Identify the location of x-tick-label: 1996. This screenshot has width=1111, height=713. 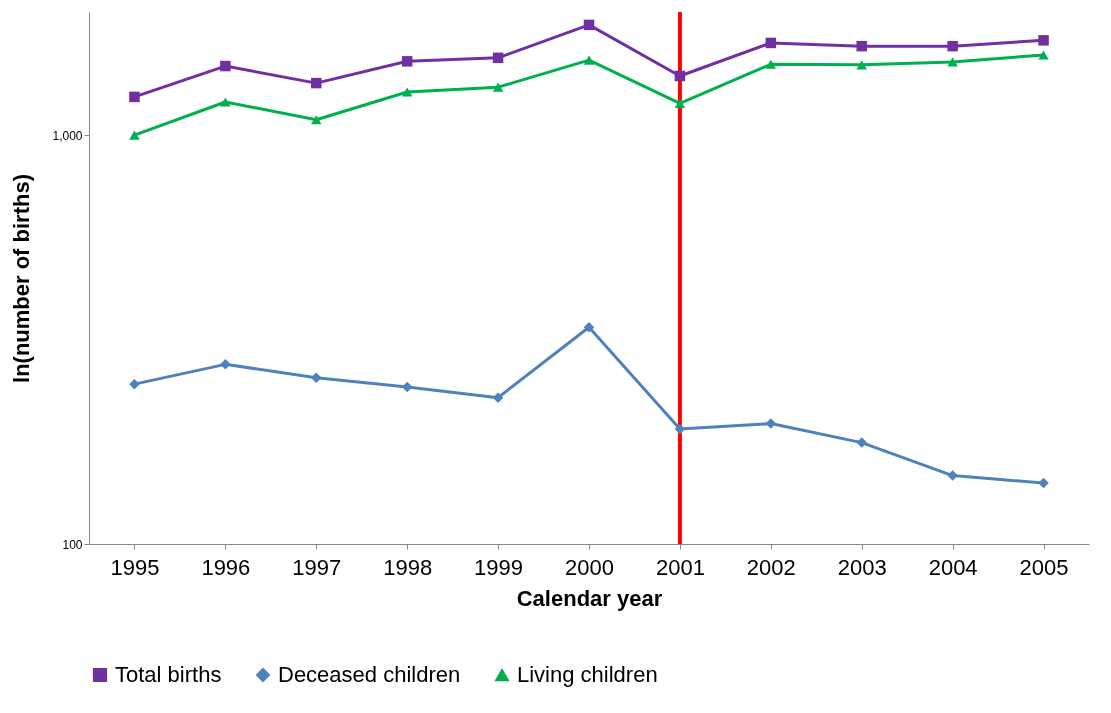
(226, 567).